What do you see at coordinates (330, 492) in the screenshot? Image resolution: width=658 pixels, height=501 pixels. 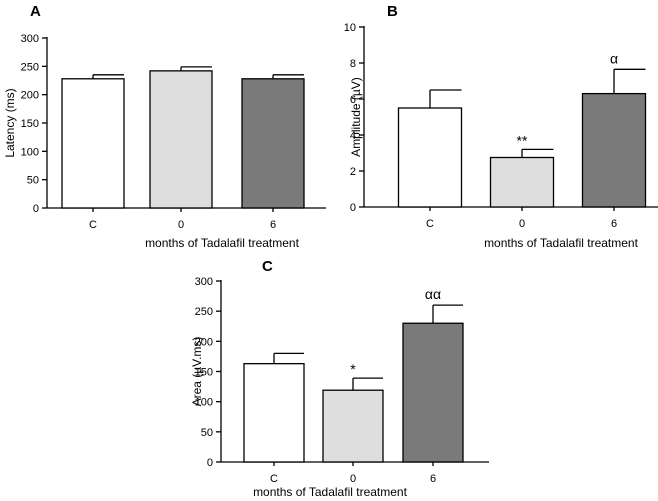 I see `panel-c-x-axis-title: months of Tadalafil treatment` at bounding box center [330, 492].